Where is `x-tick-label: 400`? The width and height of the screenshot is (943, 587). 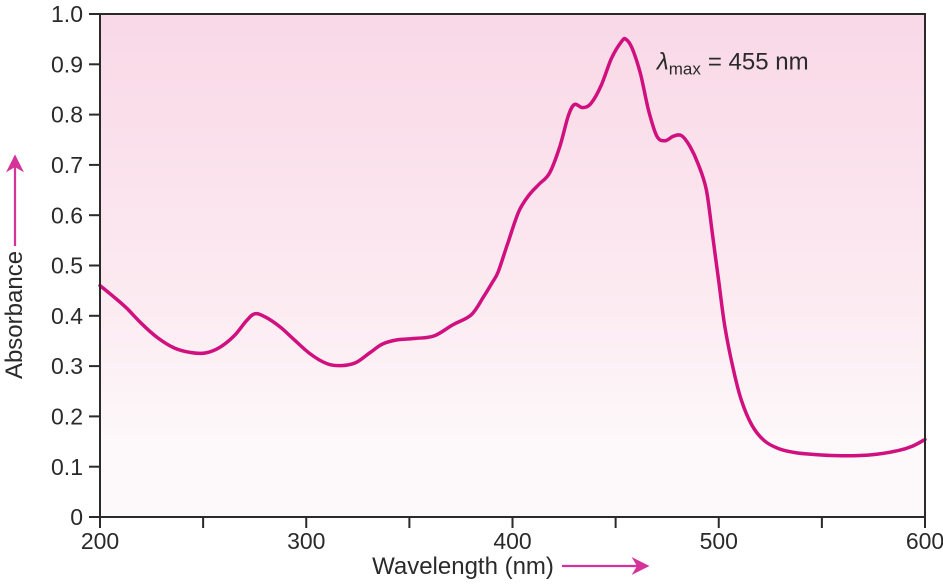 x-tick-label: 400 is located at coordinates (512, 541).